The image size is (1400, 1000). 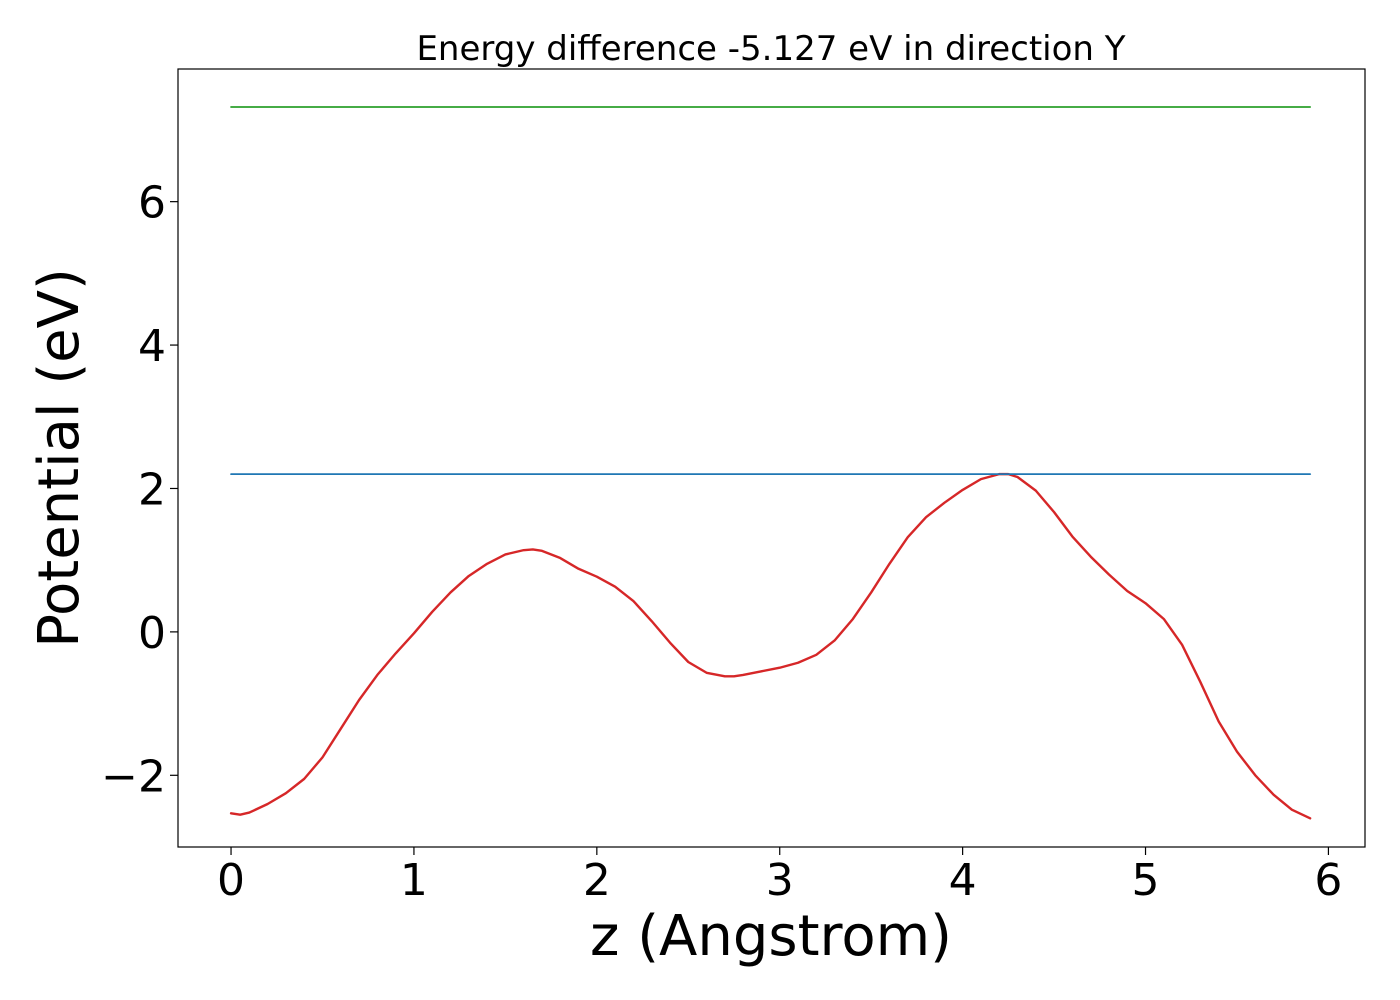 What do you see at coordinates (597, 880) in the screenshot?
I see `x-tick-label: 2` at bounding box center [597, 880].